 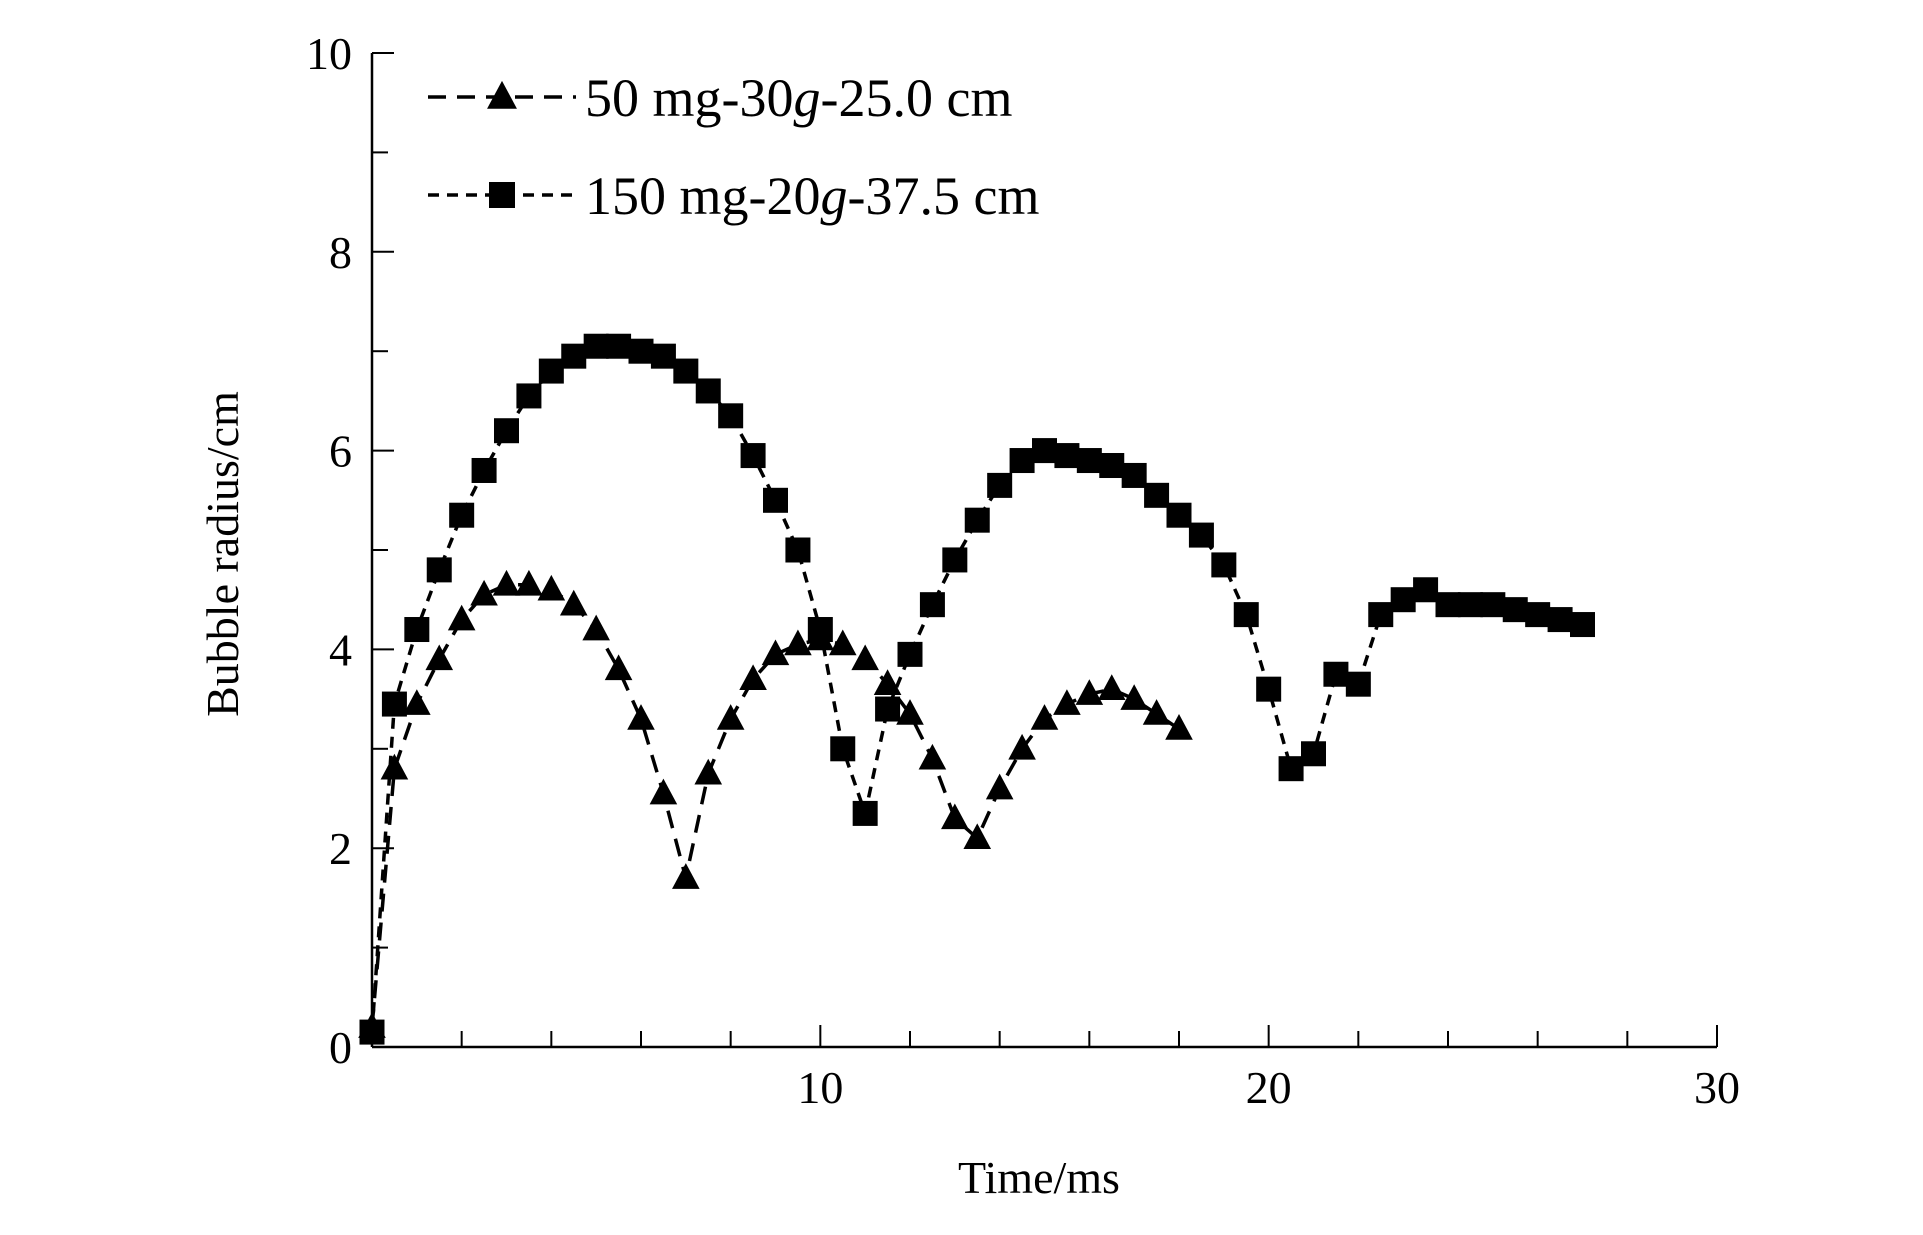 What do you see at coordinates (807, 98) in the screenshot?
I see `legend-label-italic: g` at bounding box center [807, 98].